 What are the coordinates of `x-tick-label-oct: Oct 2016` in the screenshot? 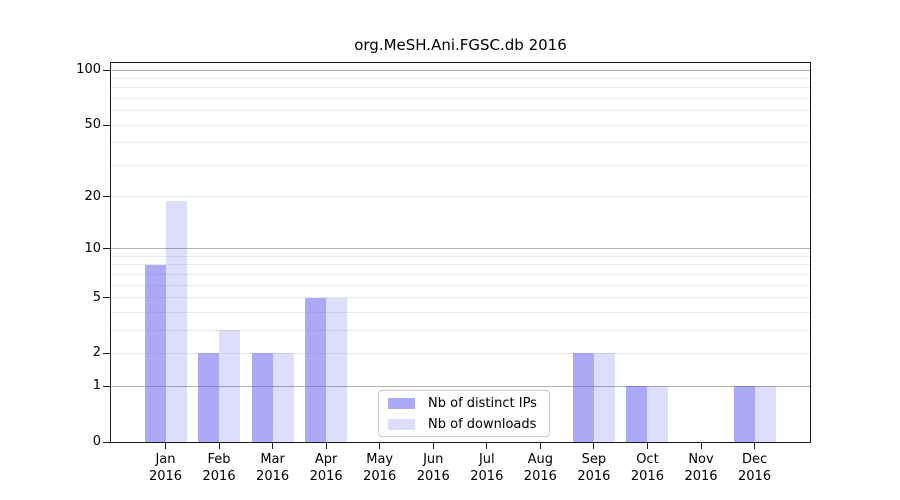 It's located at (647, 468).